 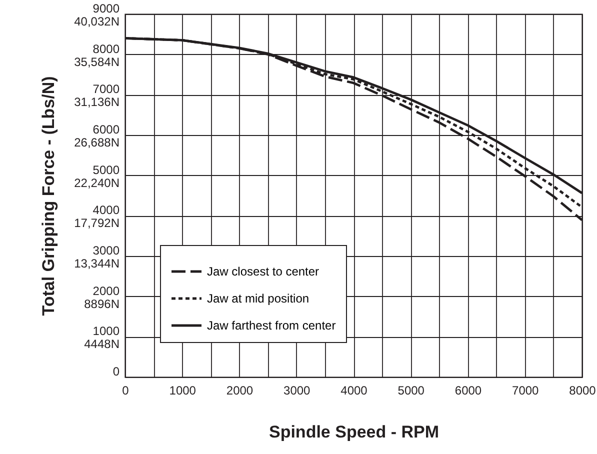 I want to click on x-tick-label: 0, so click(x=126, y=391).